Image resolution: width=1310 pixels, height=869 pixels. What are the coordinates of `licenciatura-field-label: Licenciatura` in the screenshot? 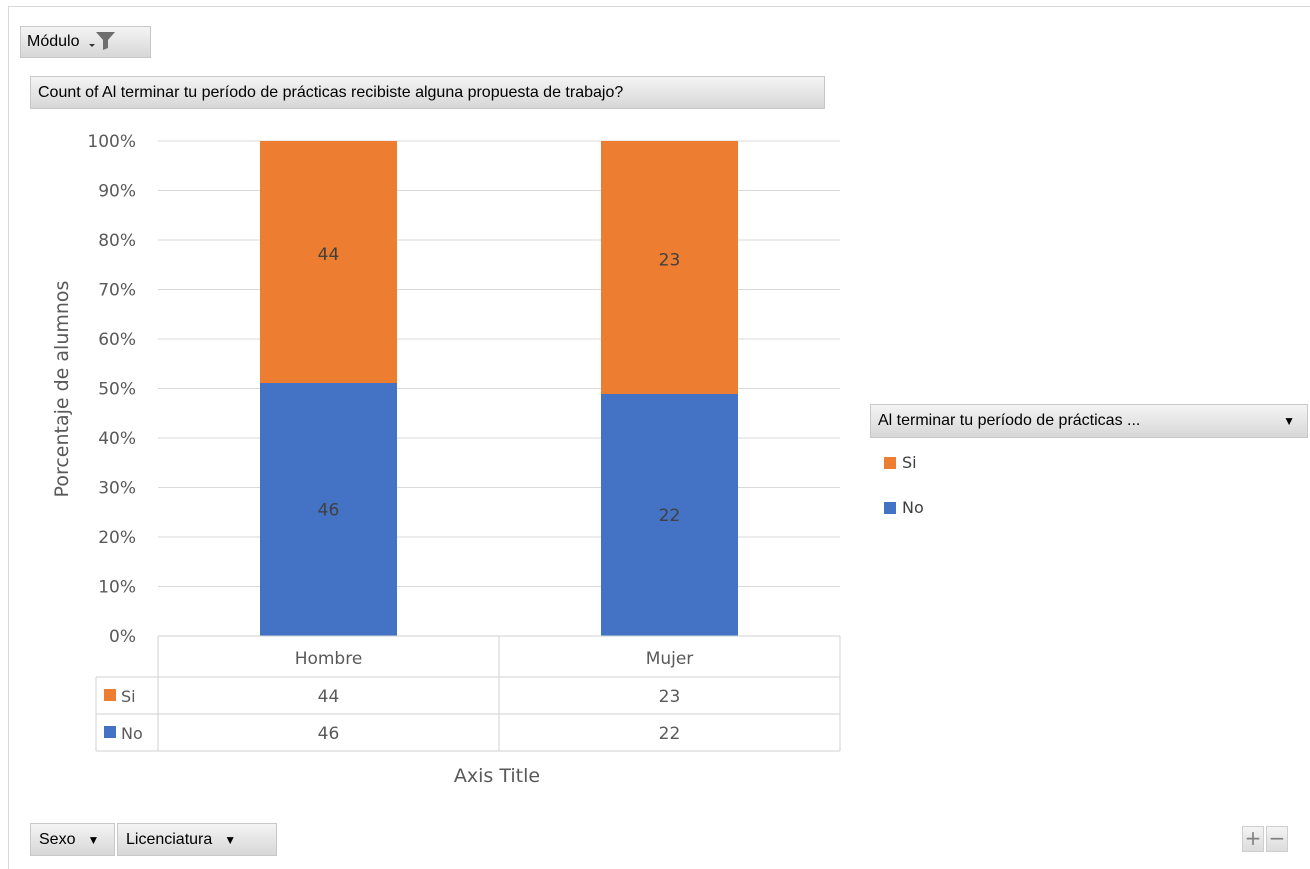 It's located at (169, 839).